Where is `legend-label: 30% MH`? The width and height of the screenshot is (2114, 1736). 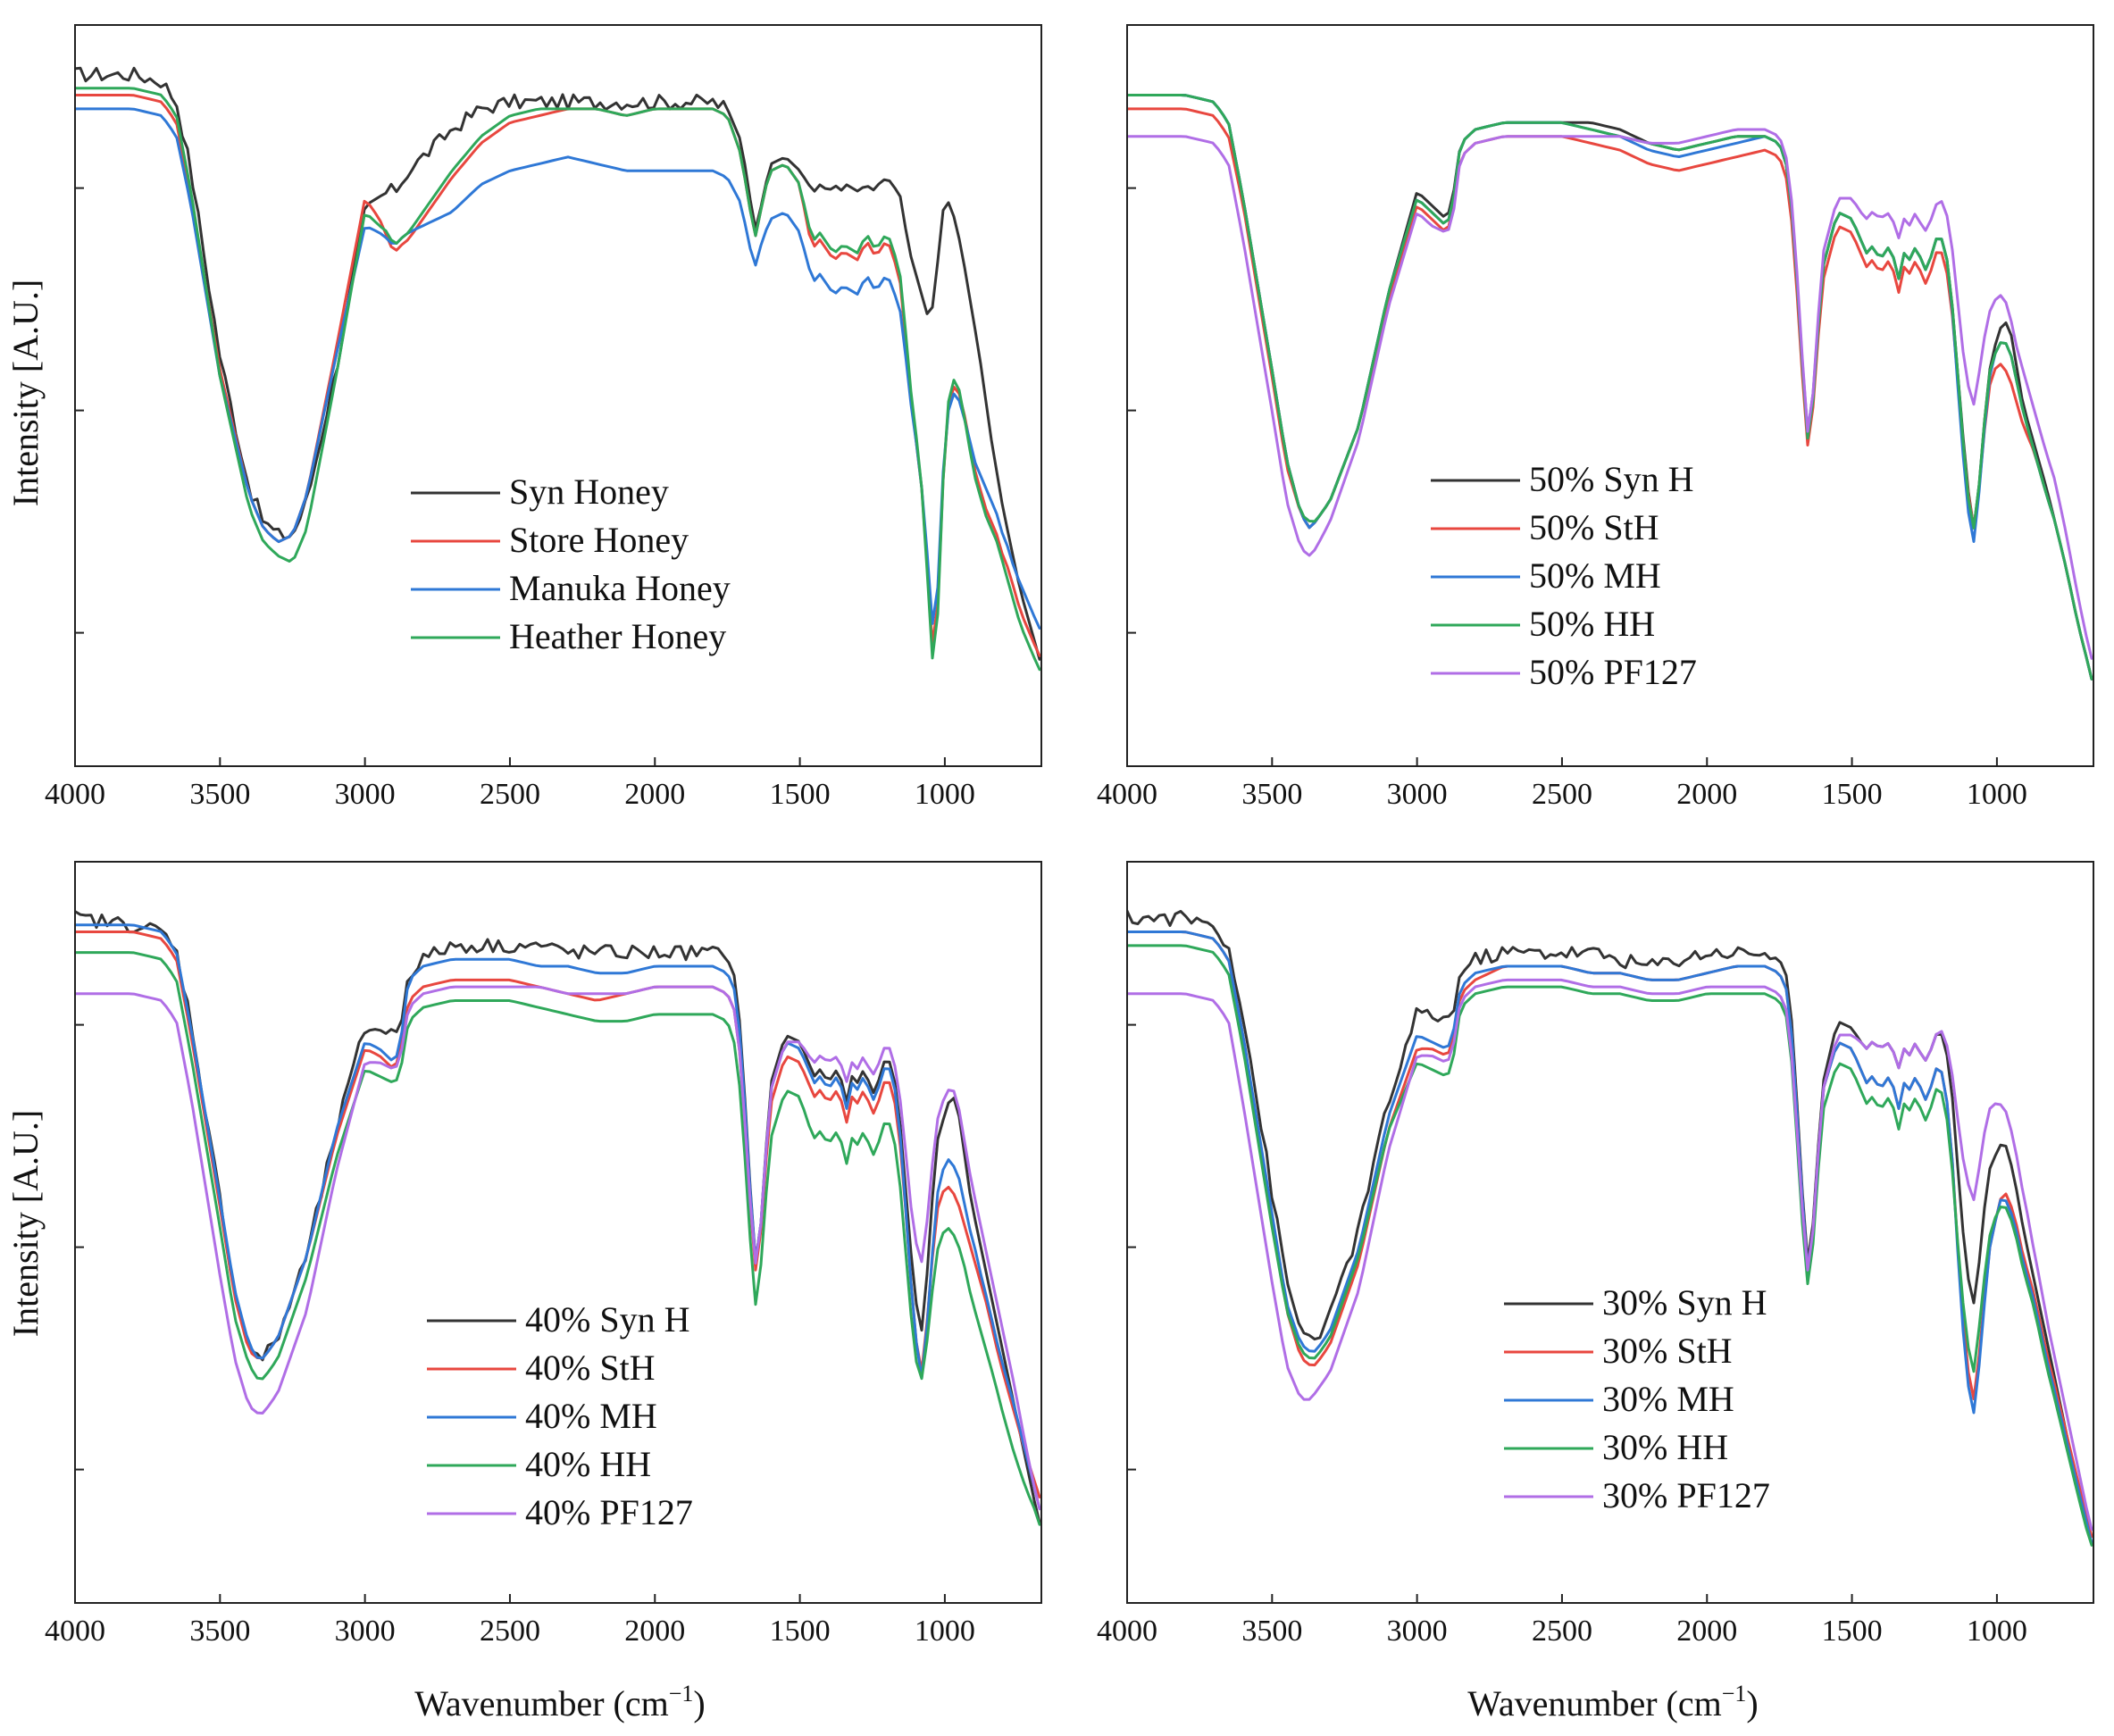
legend-label: 30% MH is located at coordinates (1668, 1399).